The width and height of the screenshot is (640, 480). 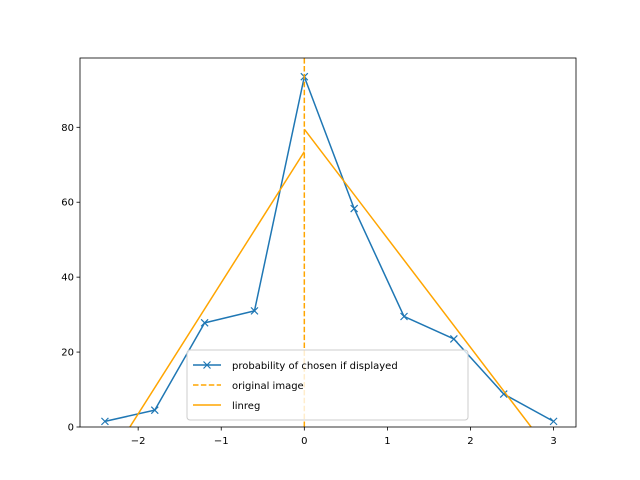 I want to click on y-tick-label: 60, so click(x=67, y=203).